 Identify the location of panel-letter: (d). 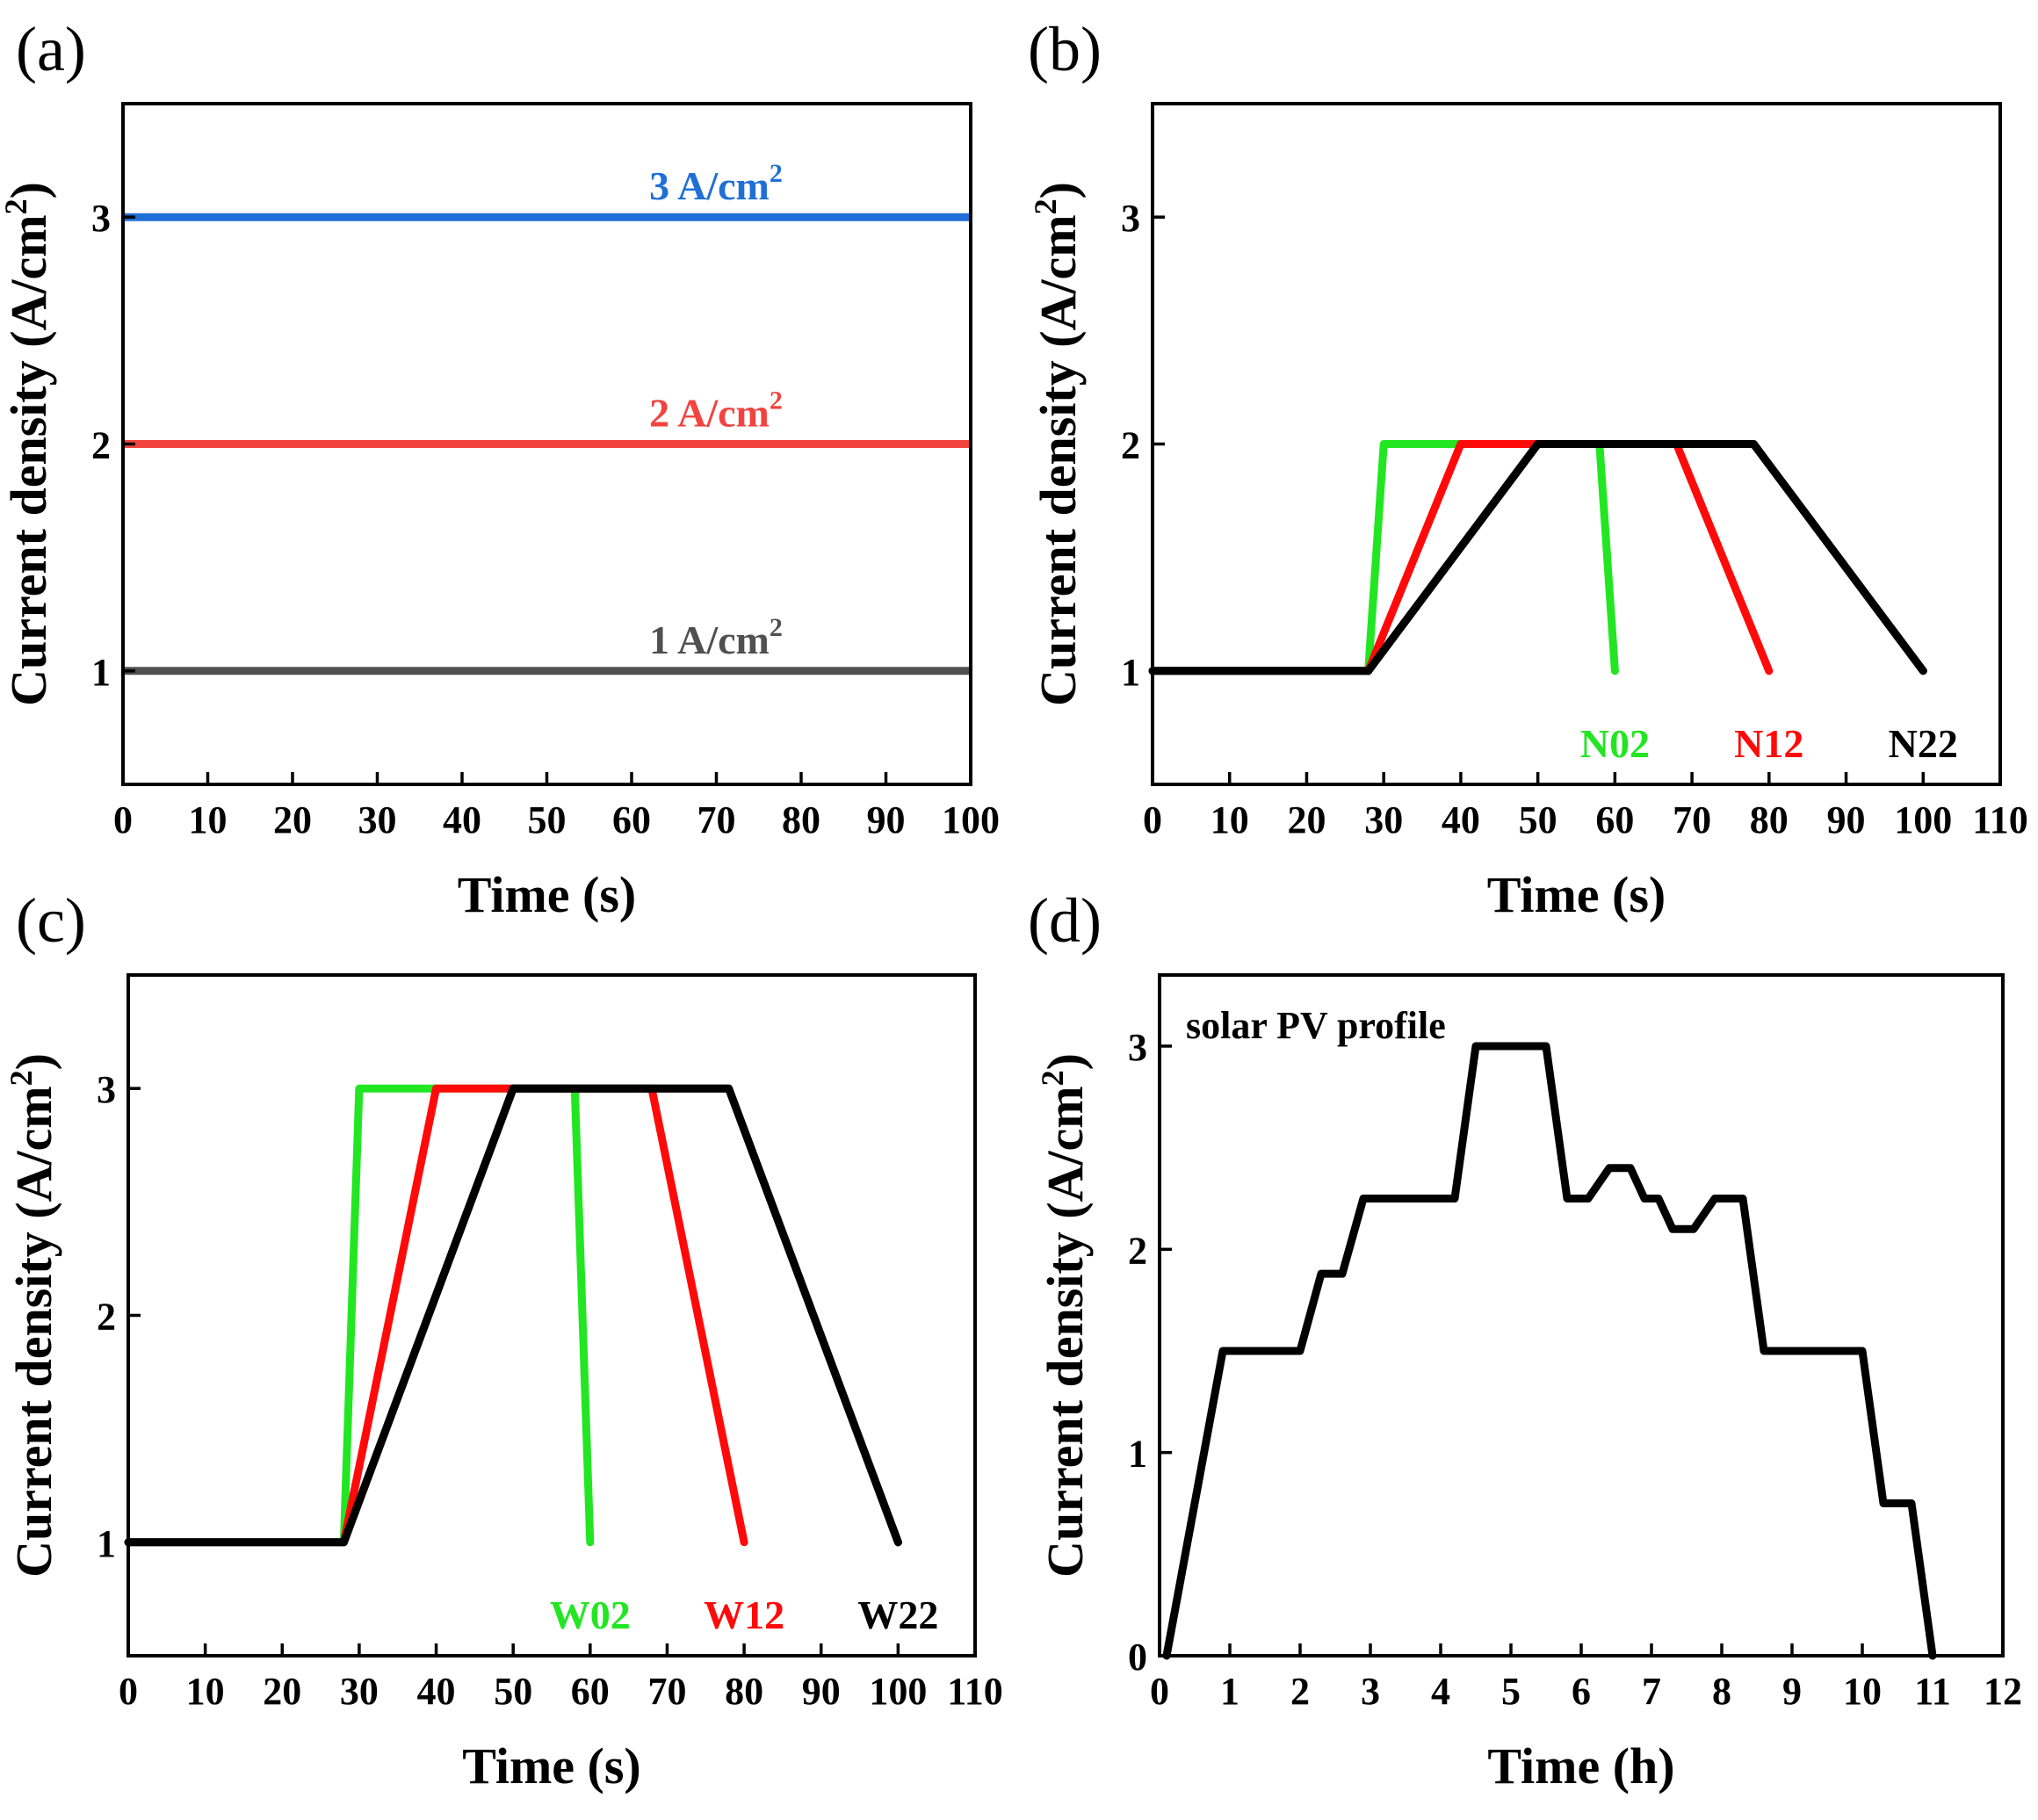
(1065, 920).